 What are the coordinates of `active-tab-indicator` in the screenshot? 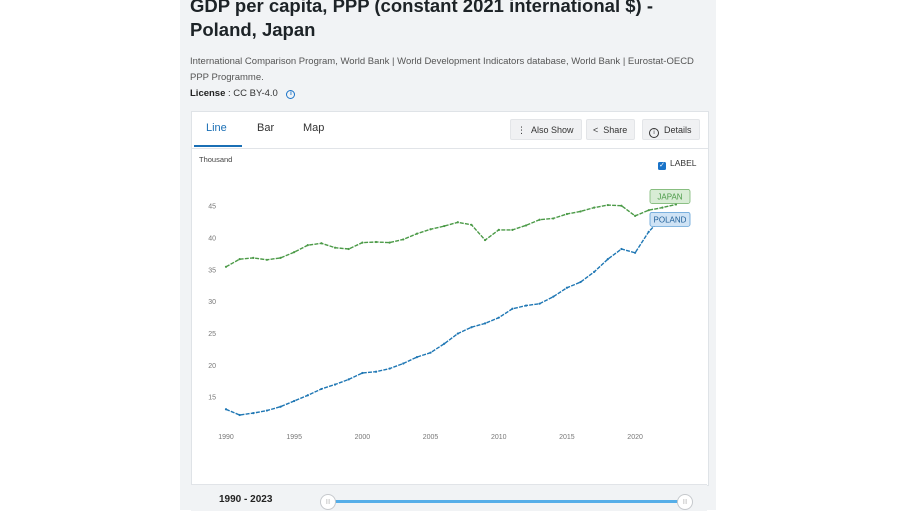 It's located at (218, 146).